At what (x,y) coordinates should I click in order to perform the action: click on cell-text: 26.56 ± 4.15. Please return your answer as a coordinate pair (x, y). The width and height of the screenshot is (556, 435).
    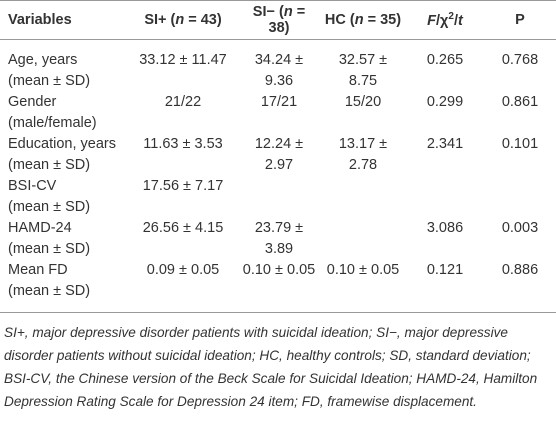
    Looking at the image, I should click on (183, 228).